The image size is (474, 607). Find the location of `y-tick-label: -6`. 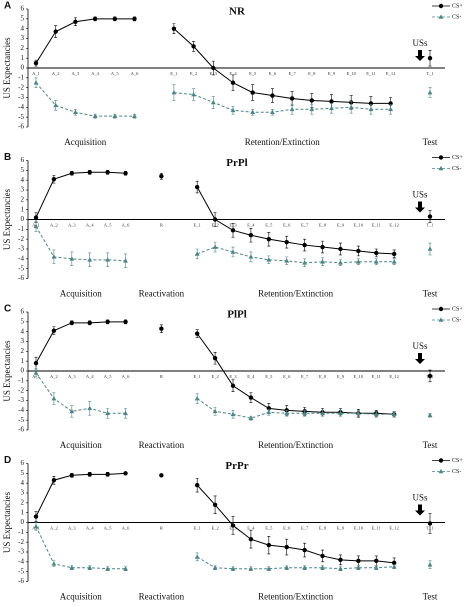

y-tick-label: -6 is located at coordinates (21, 278).